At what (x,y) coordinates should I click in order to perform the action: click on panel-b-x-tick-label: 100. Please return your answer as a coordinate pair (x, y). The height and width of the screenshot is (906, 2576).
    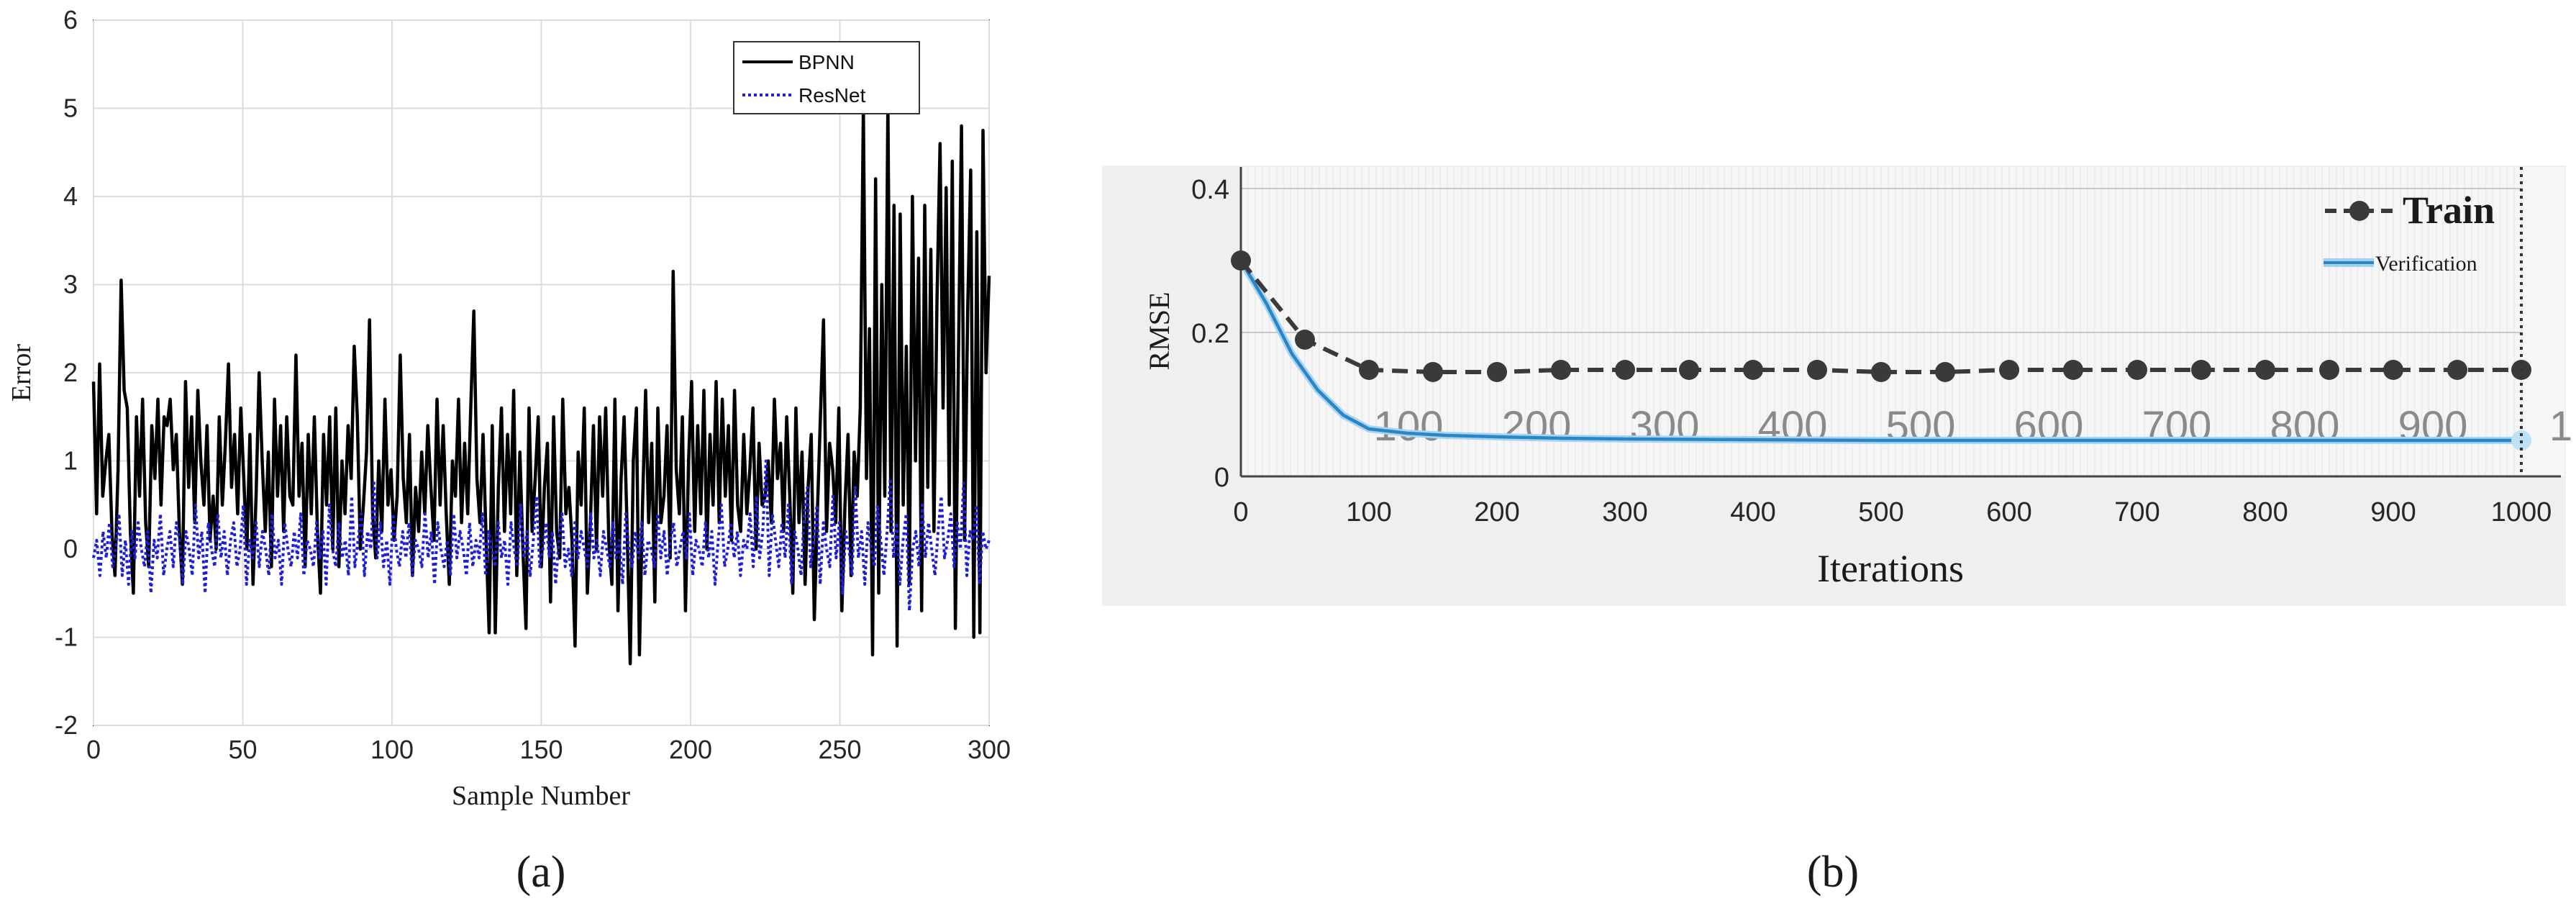
    Looking at the image, I should click on (1369, 512).